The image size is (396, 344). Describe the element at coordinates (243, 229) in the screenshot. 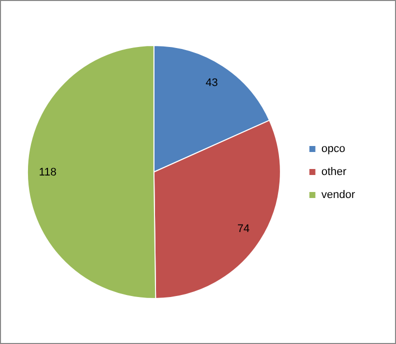

I see `data-label: 74` at that location.